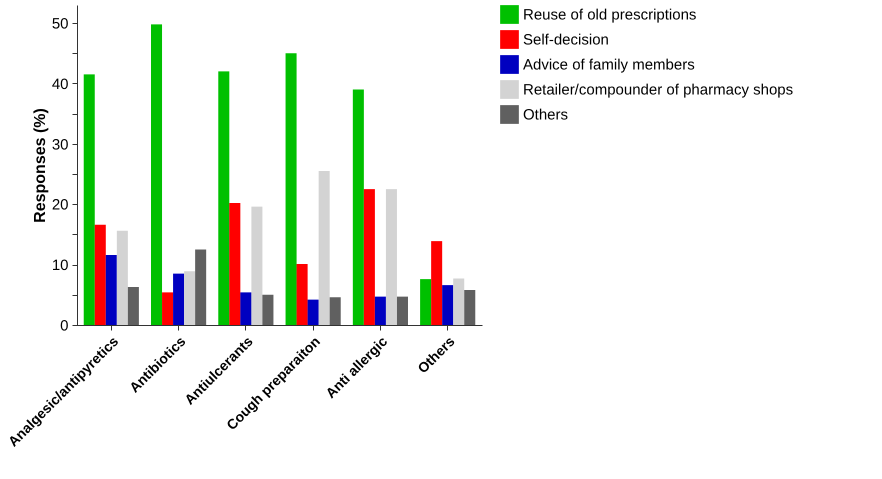 The height and width of the screenshot is (479, 882). Describe the element at coordinates (60, 265) in the screenshot. I see `y-tick-label: 10` at that location.